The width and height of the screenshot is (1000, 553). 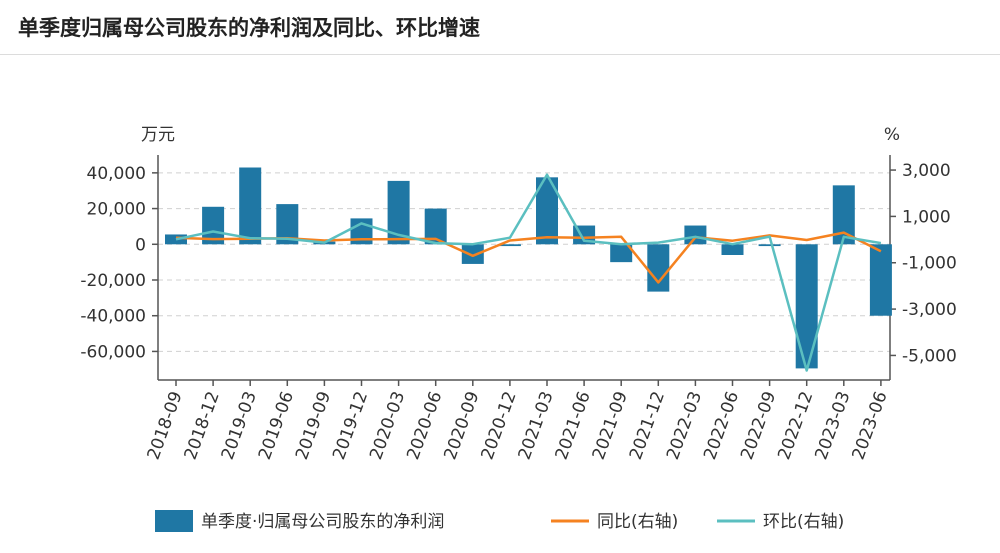 What do you see at coordinates (158, 135) in the screenshot?
I see `y-left-unit: 万元` at bounding box center [158, 135].